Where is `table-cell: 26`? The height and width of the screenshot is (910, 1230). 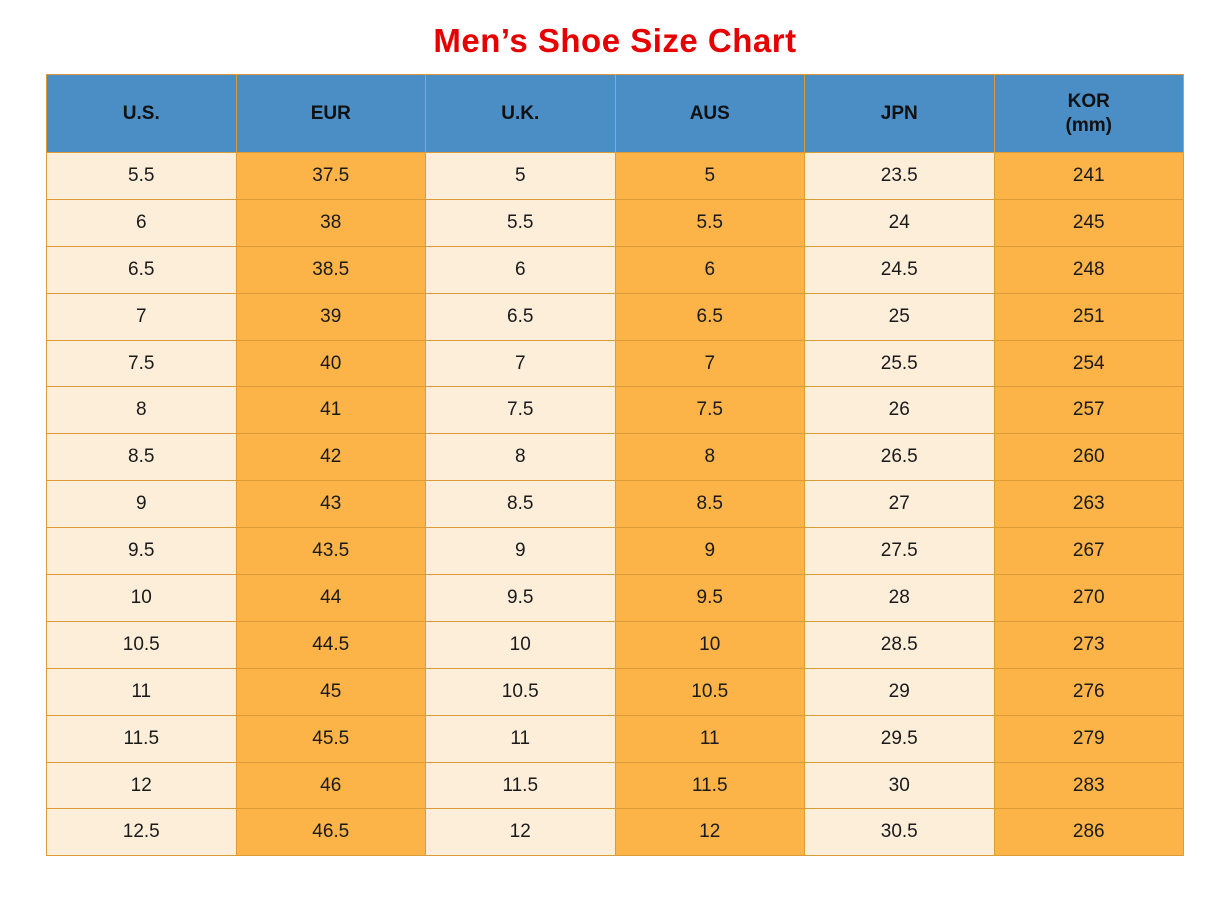 table-cell: 26 is located at coordinates (899, 410).